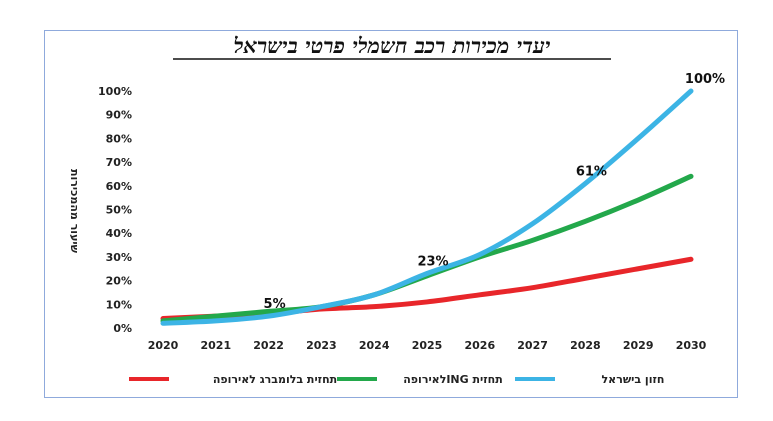 This screenshot has width=773, height=421. Describe the element at coordinates (452, 379) in the screenshot. I see `legend-label: תחזית INGלאירופה` at that location.